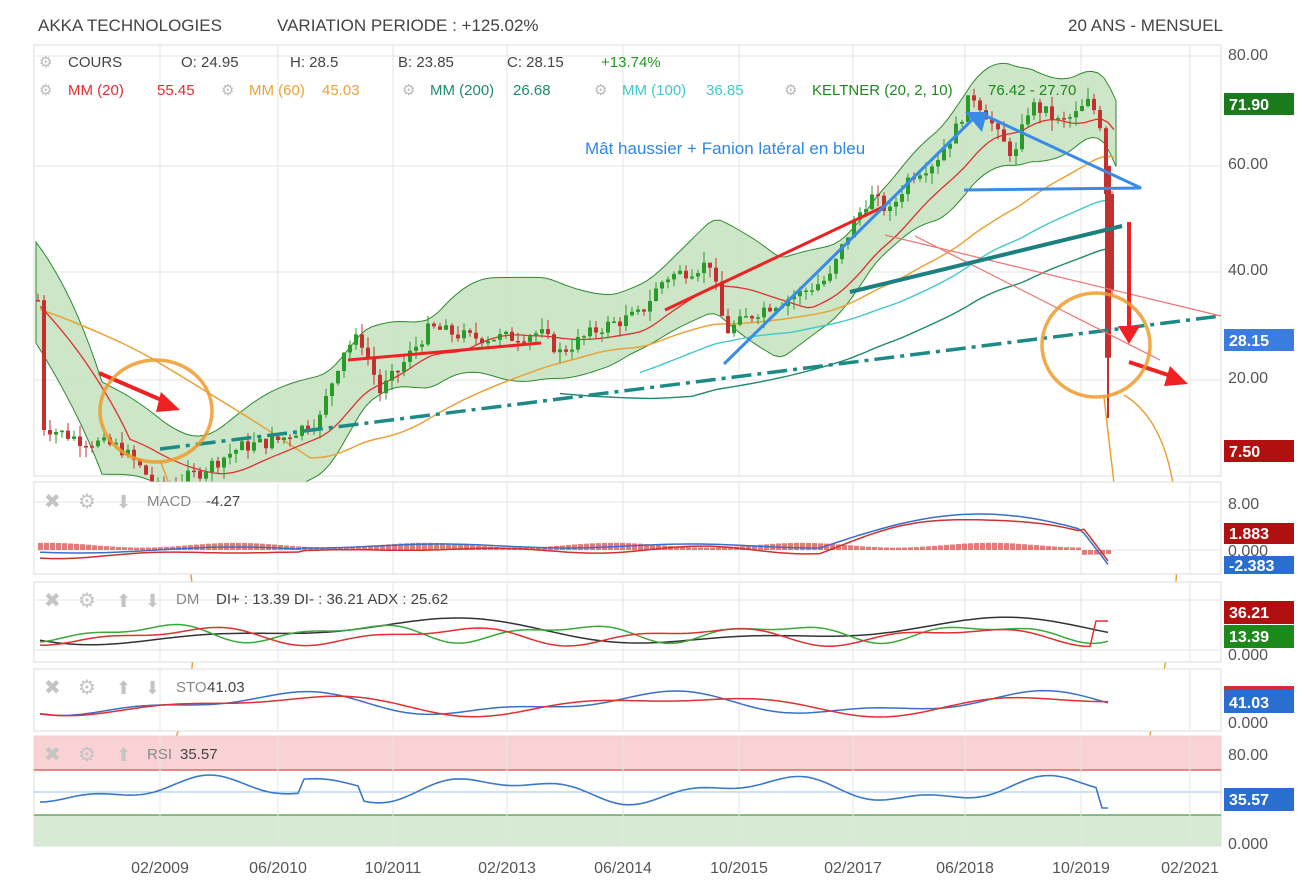 The image size is (1304, 886). What do you see at coordinates (96, 90) in the screenshot?
I see `mm20-label: MM (20)` at bounding box center [96, 90].